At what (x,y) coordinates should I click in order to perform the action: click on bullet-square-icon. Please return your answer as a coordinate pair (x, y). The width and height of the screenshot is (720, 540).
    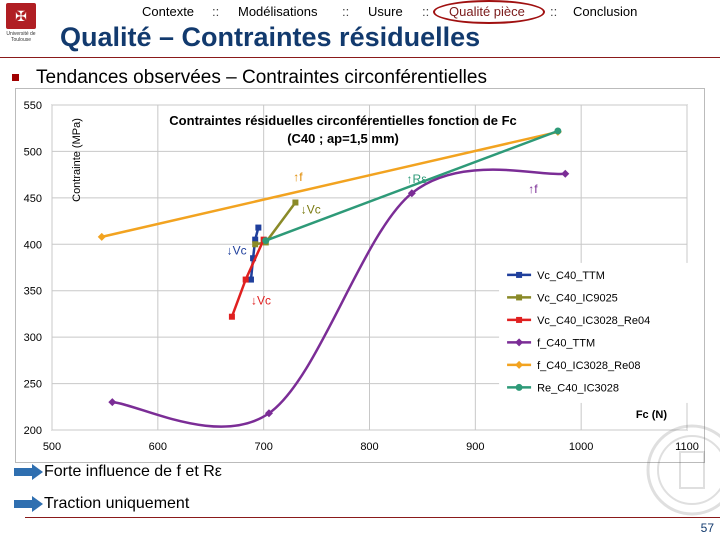
    Looking at the image, I should click on (15, 77).